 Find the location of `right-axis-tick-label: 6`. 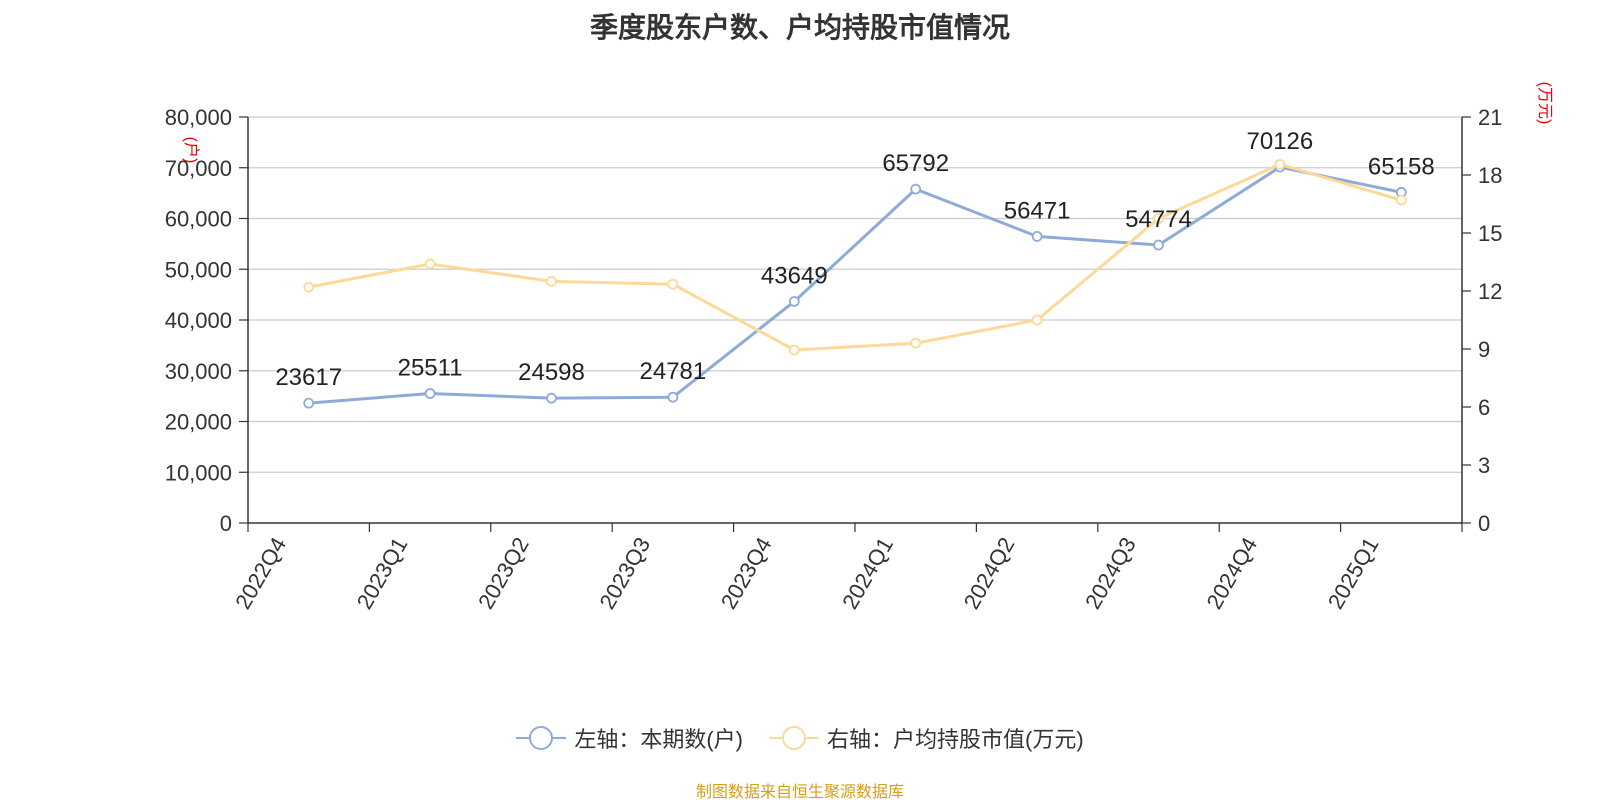

right-axis-tick-label: 6 is located at coordinates (1484, 407).